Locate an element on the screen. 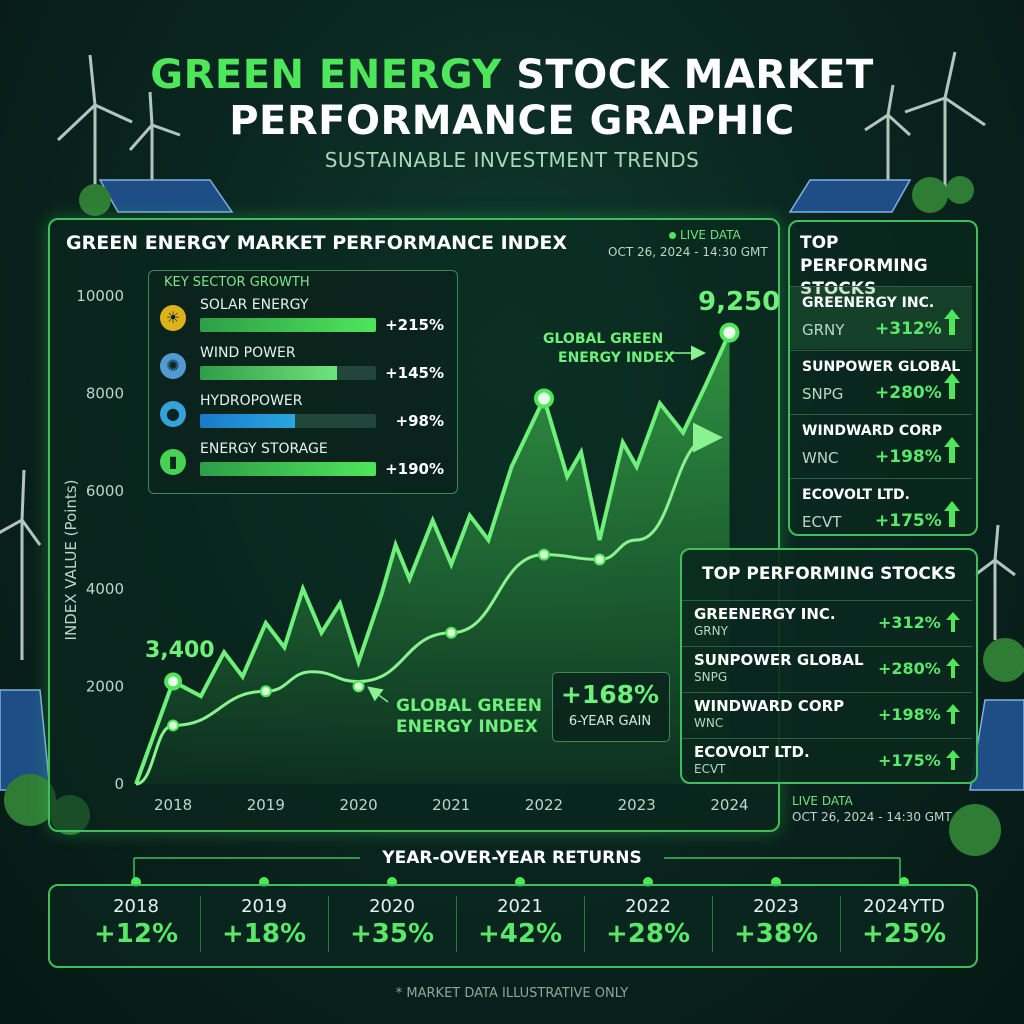 The height and width of the screenshot is (1024, 1024). battery-icon: ▮ is located at coordinates (173, 462).